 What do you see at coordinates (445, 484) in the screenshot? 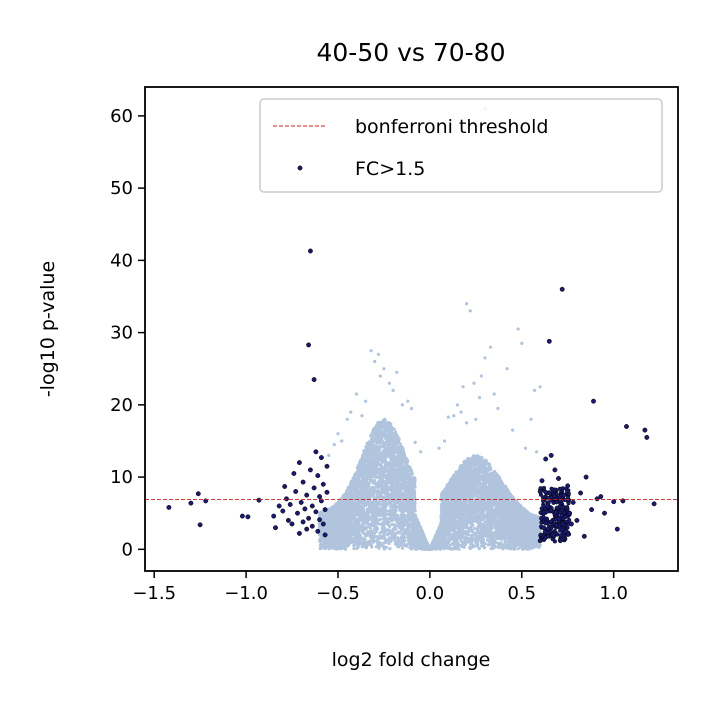
I see `background-point-cloud` at bounding box center [445, 484].